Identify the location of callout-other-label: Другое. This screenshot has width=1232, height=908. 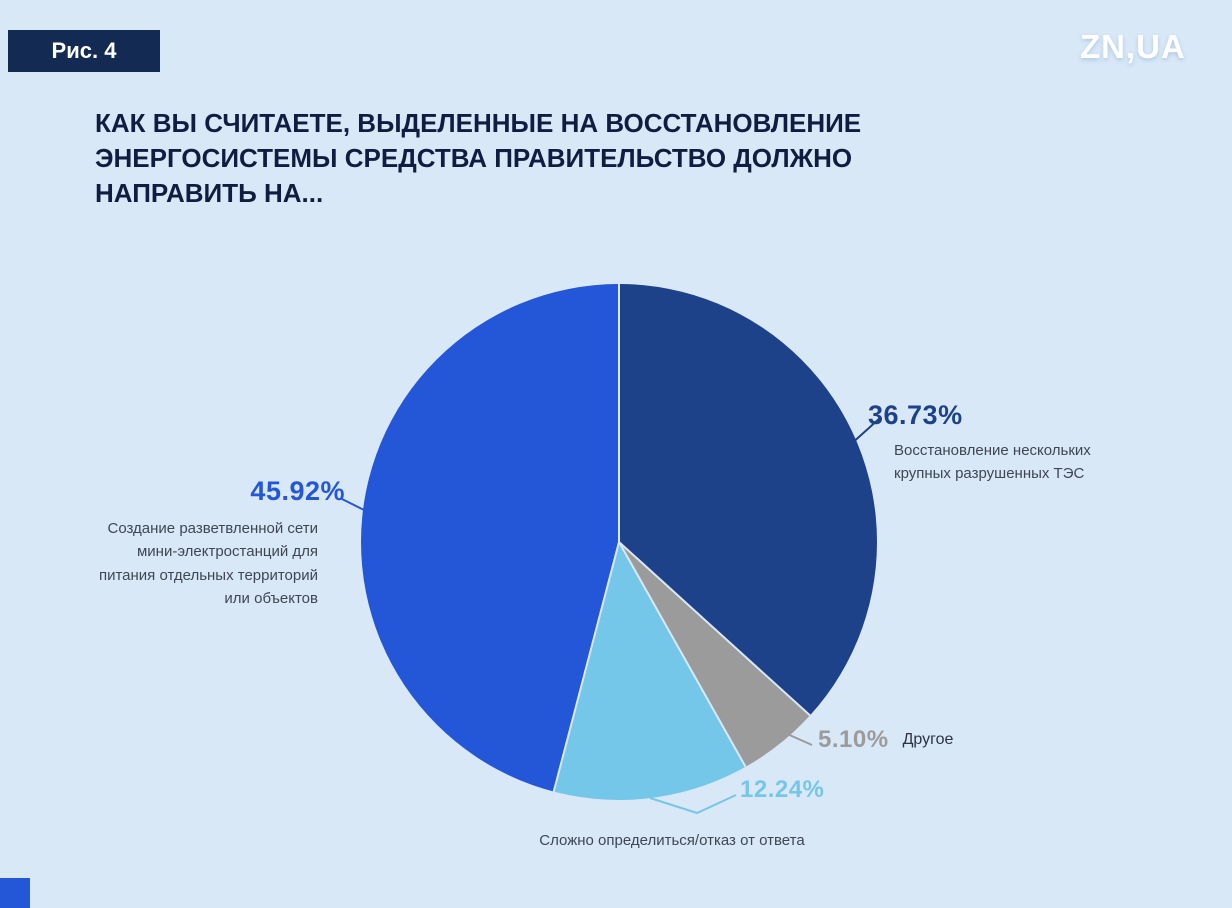
(928, 739).